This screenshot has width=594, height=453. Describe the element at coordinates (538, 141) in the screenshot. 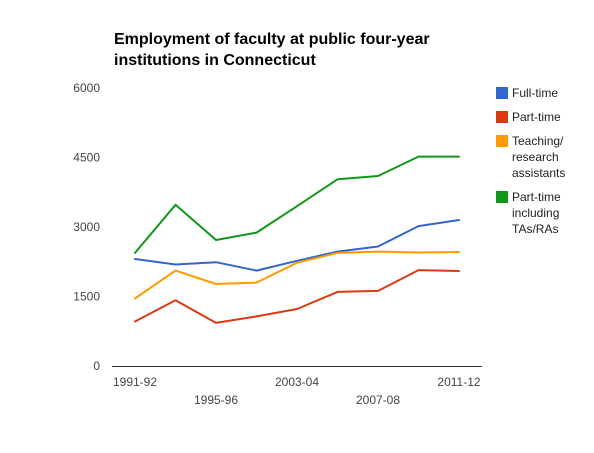

I see `legend-label-3: Teaching/` at that location.